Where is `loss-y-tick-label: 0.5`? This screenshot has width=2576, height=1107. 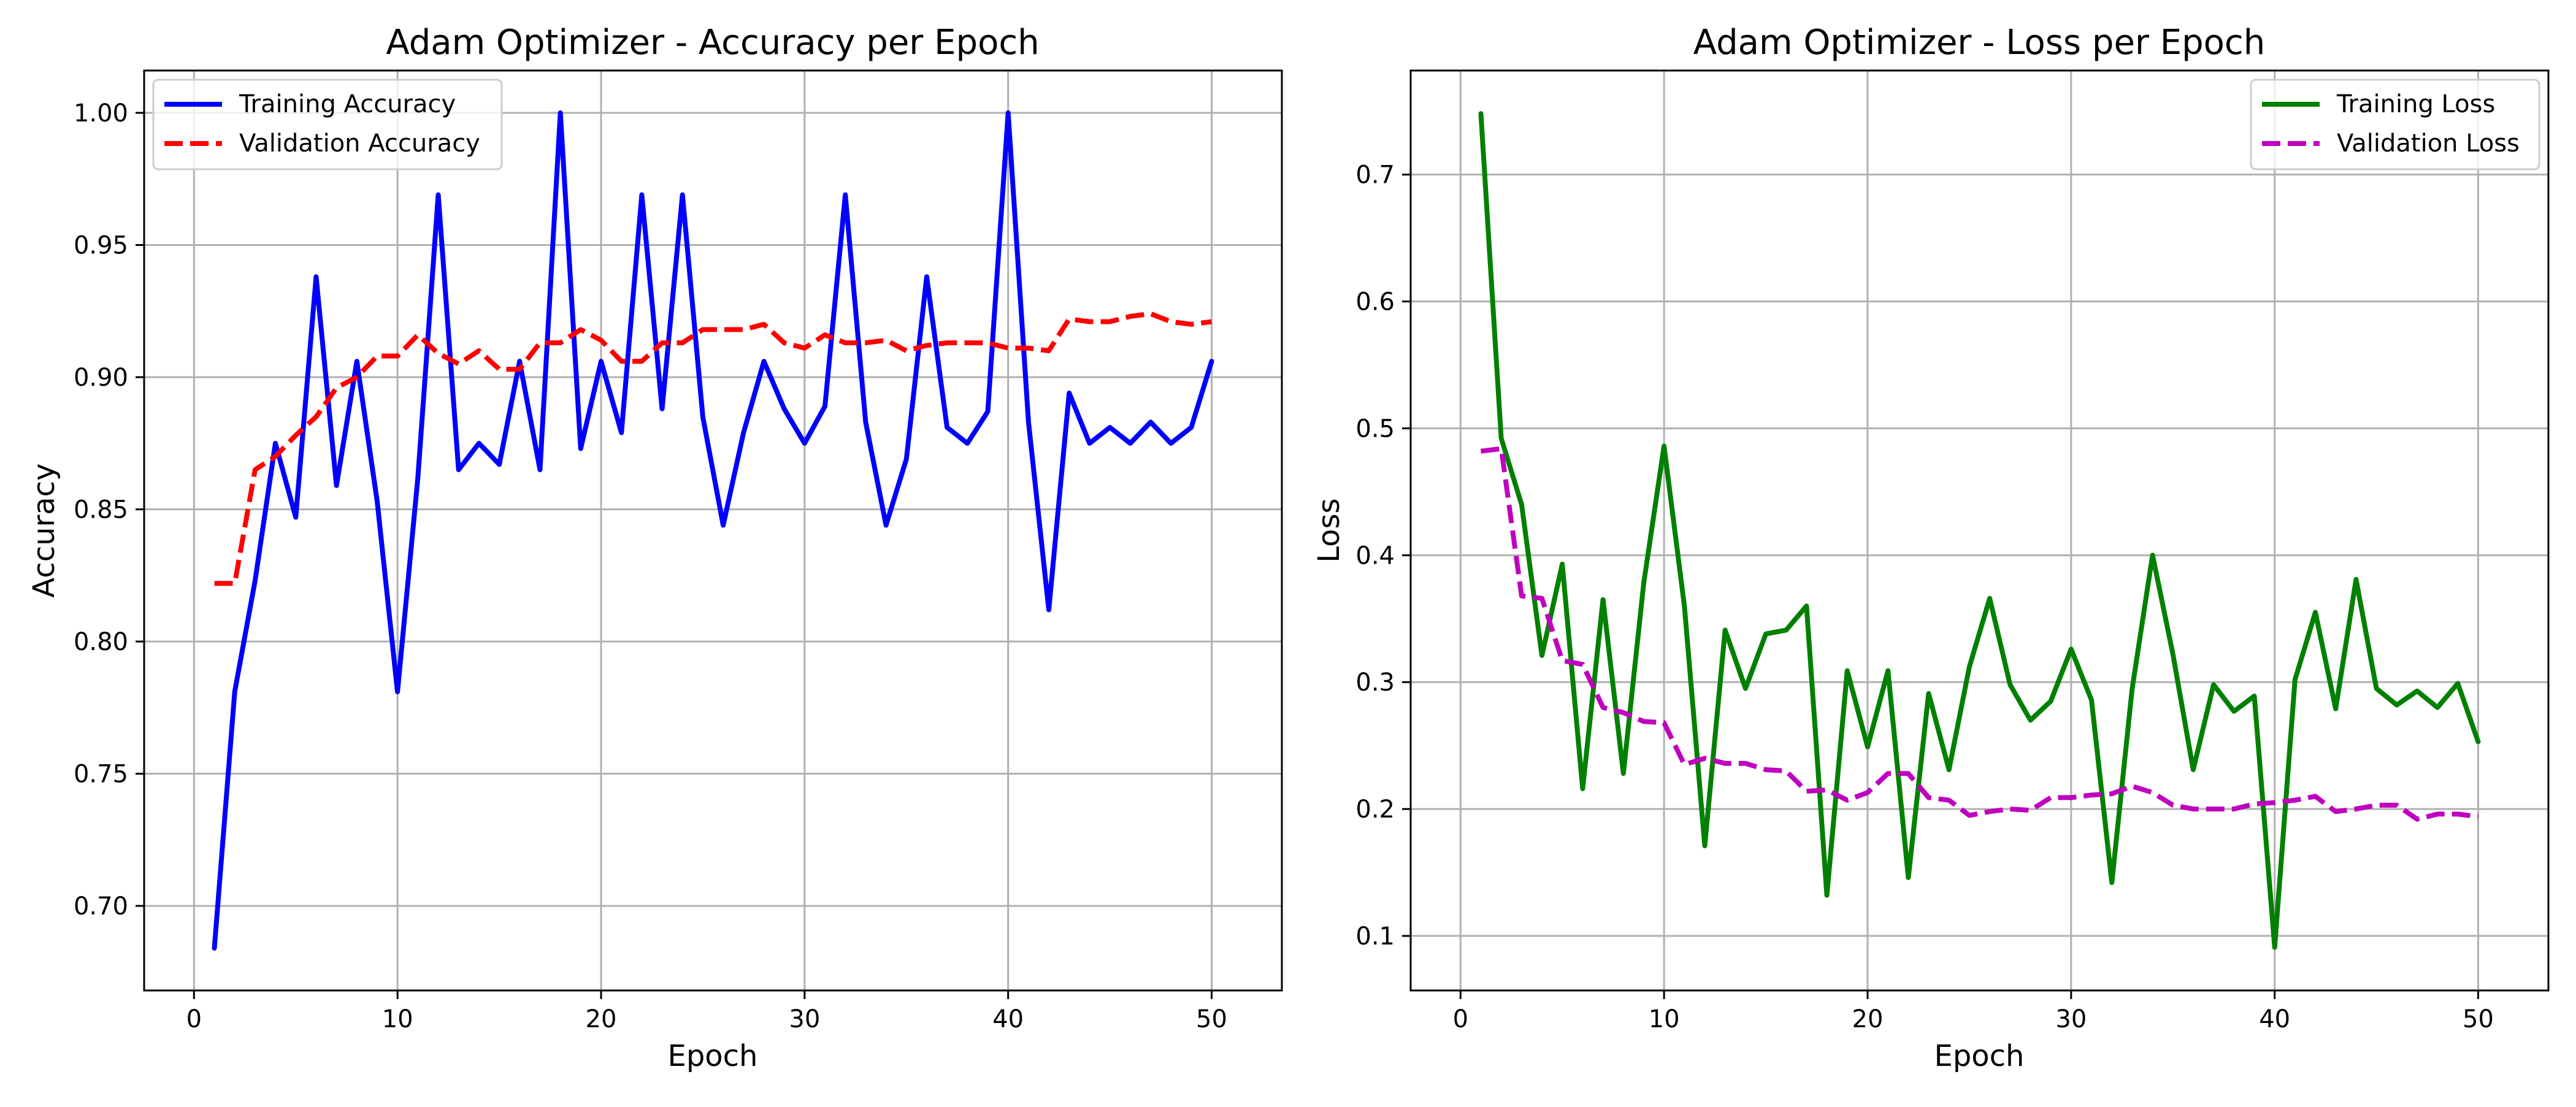 loss-y-tick-label: 0.5 is located at coordinates (1375, 429).